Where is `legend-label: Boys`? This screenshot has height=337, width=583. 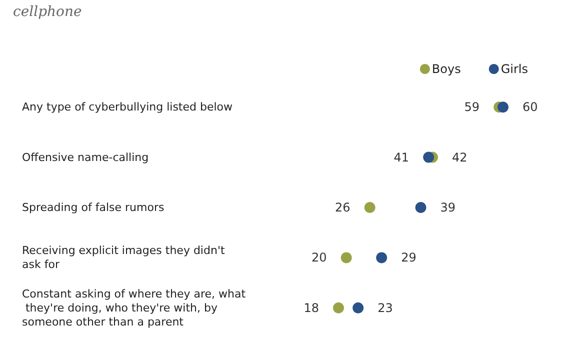 legend-label: Boys is located at coordinates (446, 69).